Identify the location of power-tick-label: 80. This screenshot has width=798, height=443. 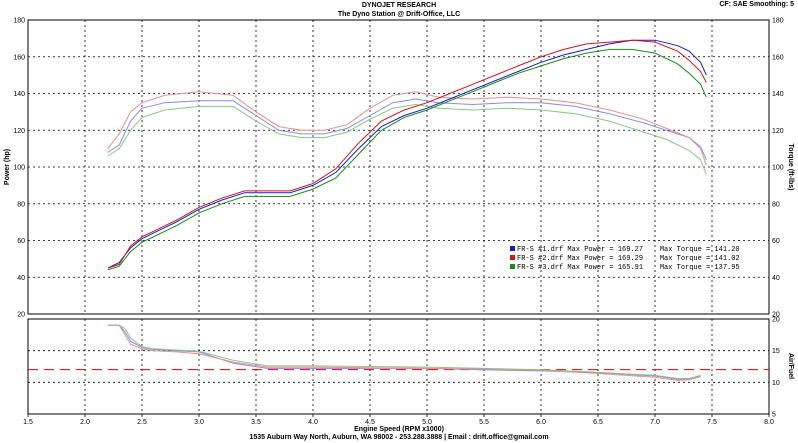
(21, 204).